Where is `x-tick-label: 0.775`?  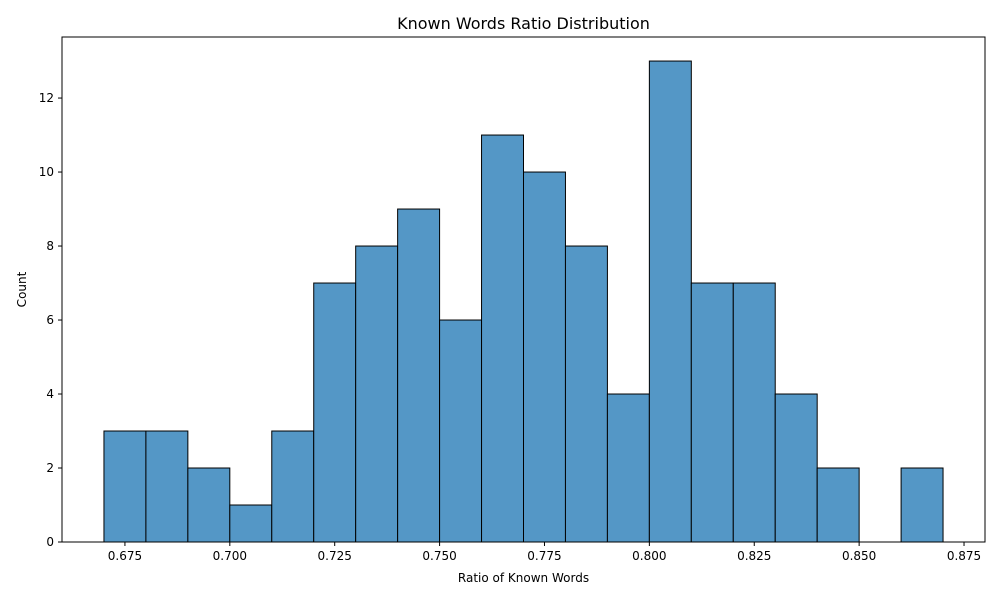 x-tick-label: 0.775 is located at coordinates (544, 556).